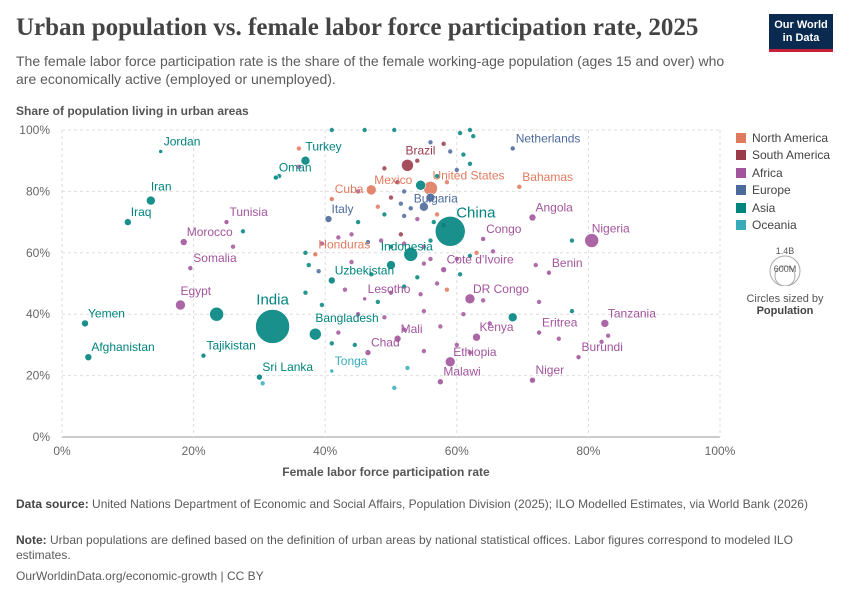 The image size is (850, 600). Describe the element at coordinates (440, 382) in the screenshot. I see `data-point-malawi` at that location.